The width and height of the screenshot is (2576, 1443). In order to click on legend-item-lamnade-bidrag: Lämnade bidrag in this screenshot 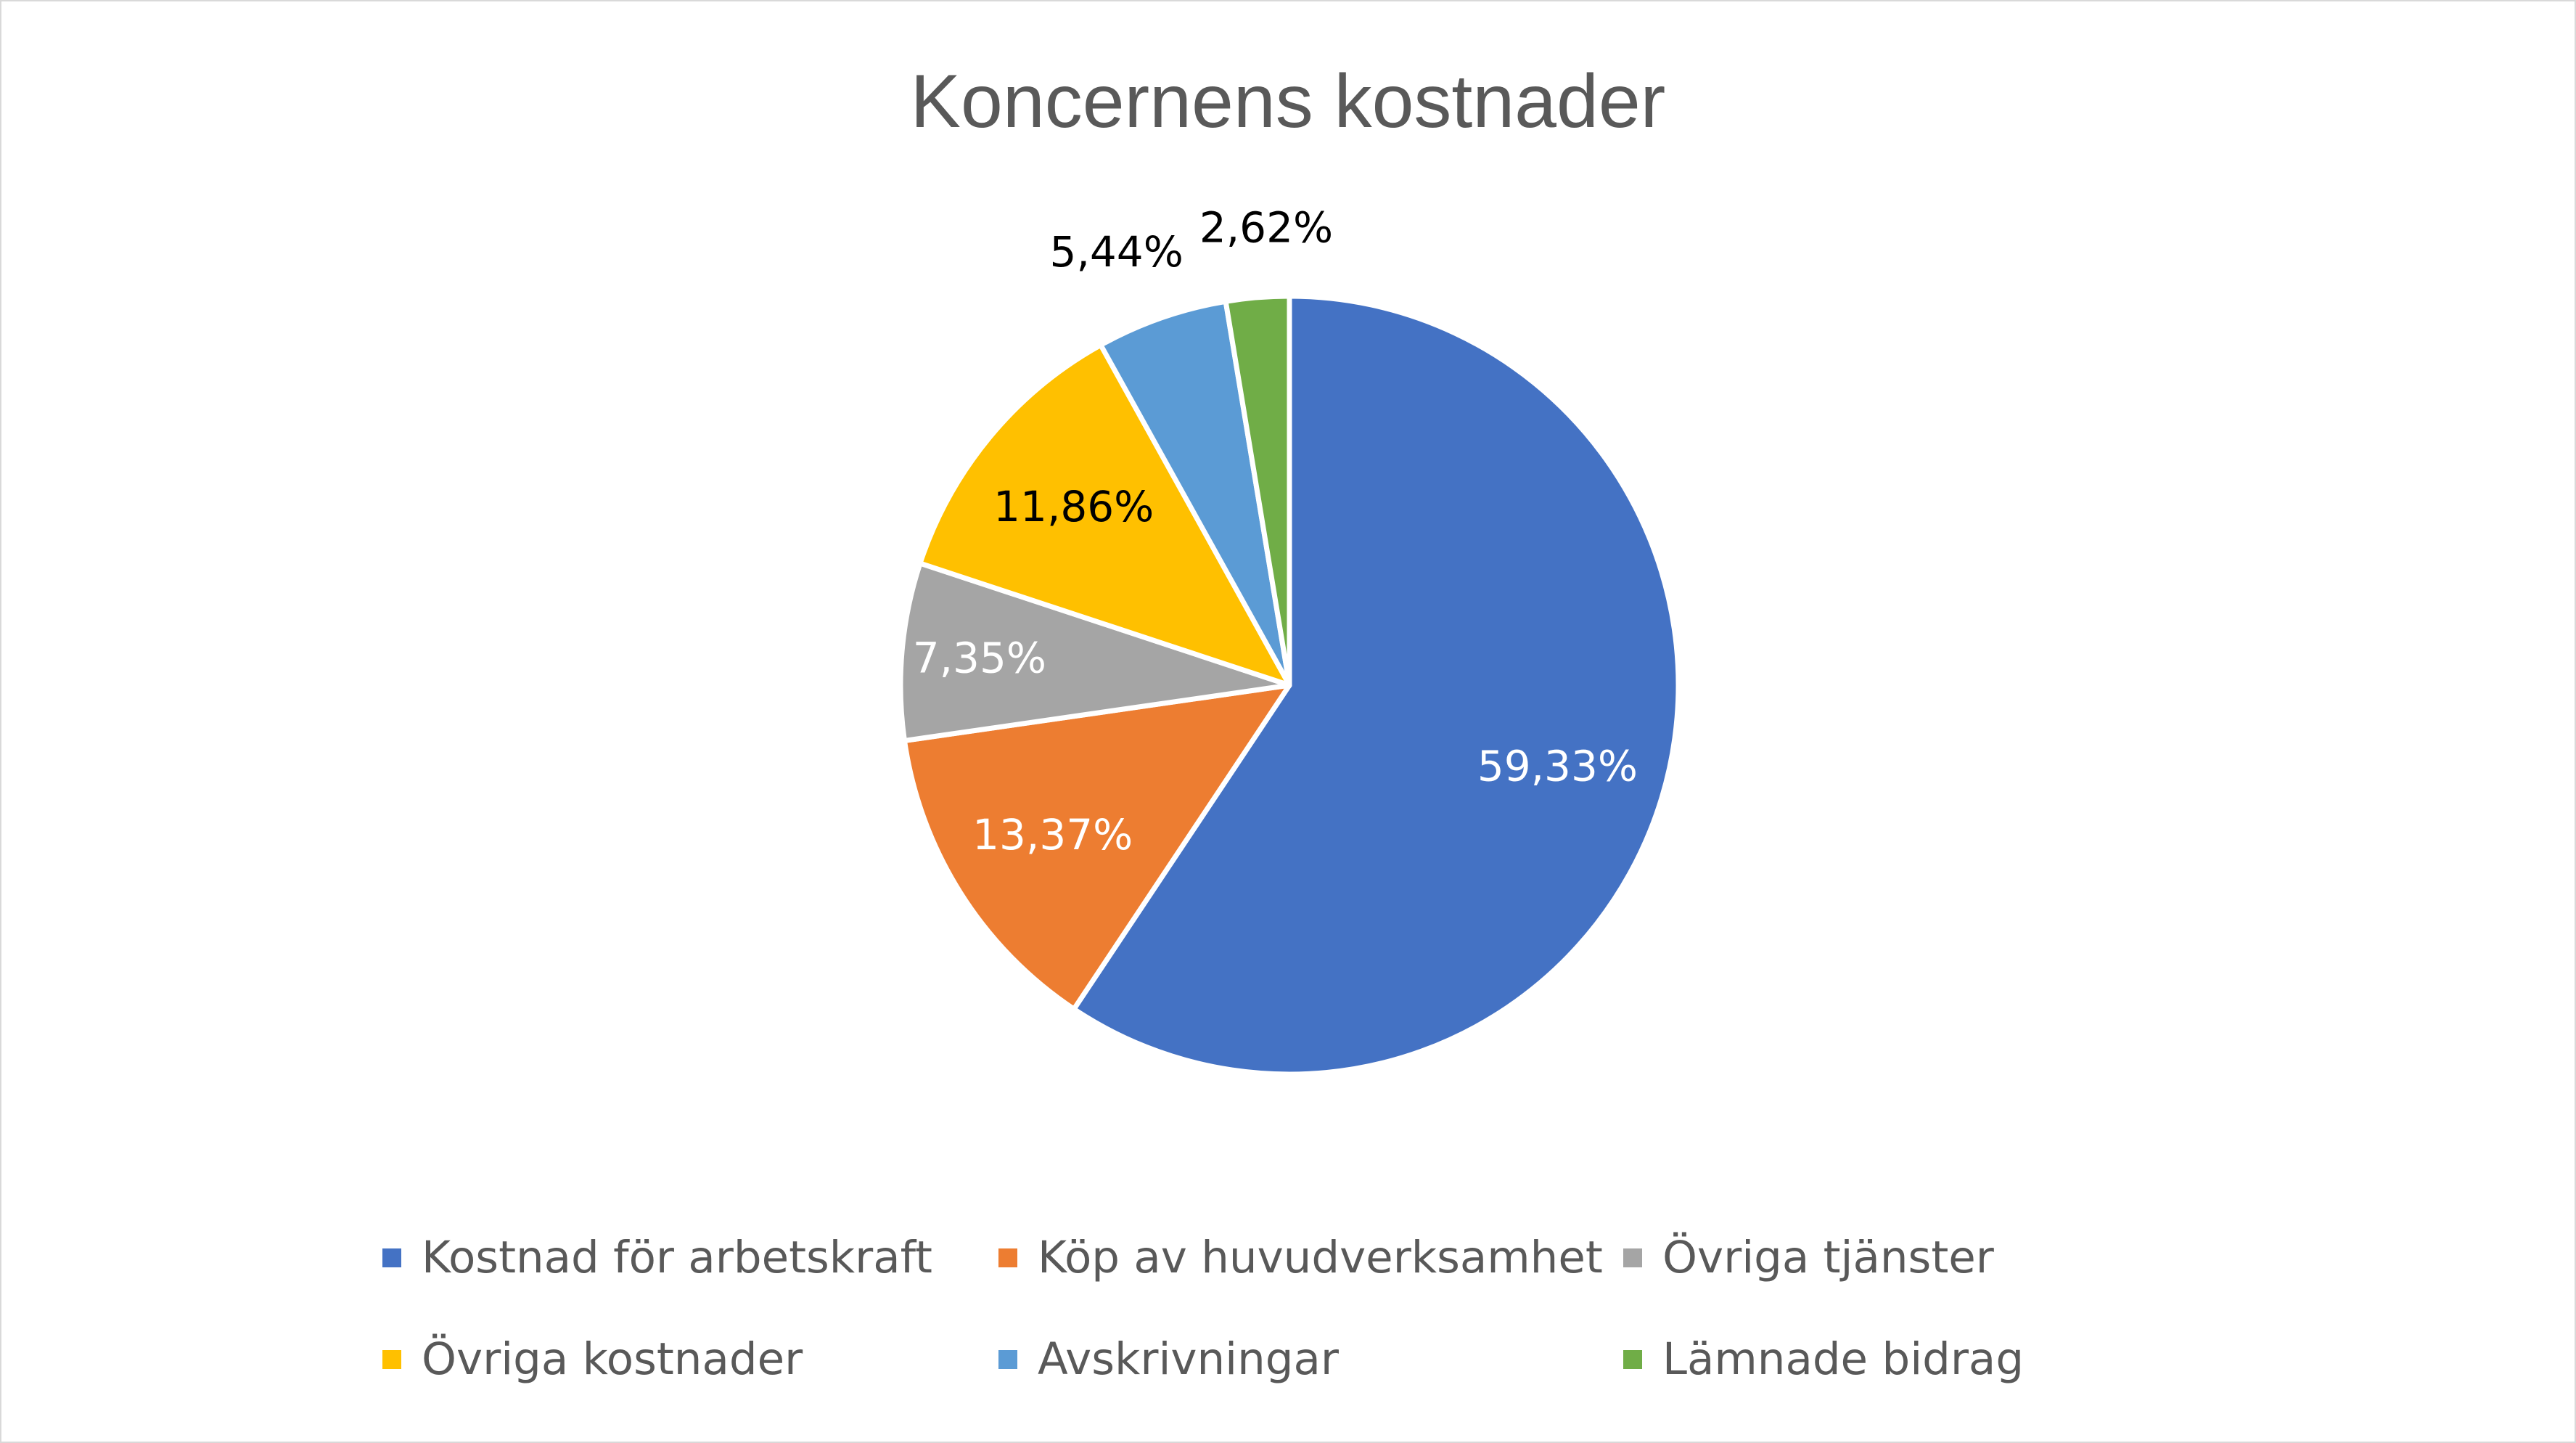, I will do `click(1823, 1359)`.